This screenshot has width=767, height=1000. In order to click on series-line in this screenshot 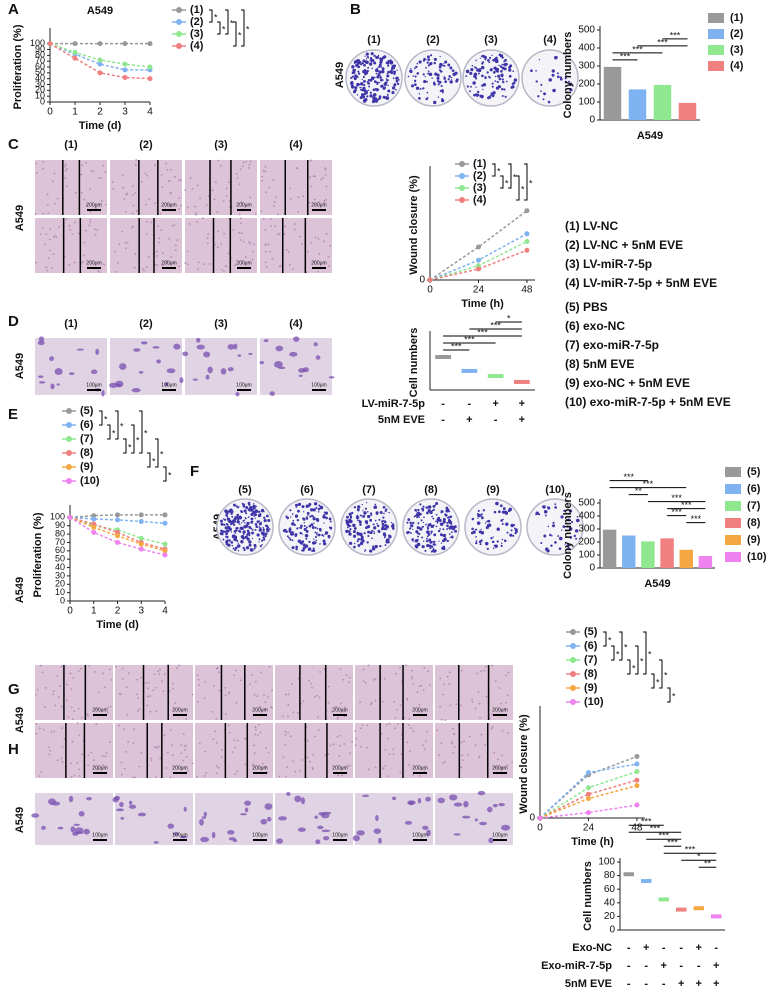, I will do `click(478, 257)`.